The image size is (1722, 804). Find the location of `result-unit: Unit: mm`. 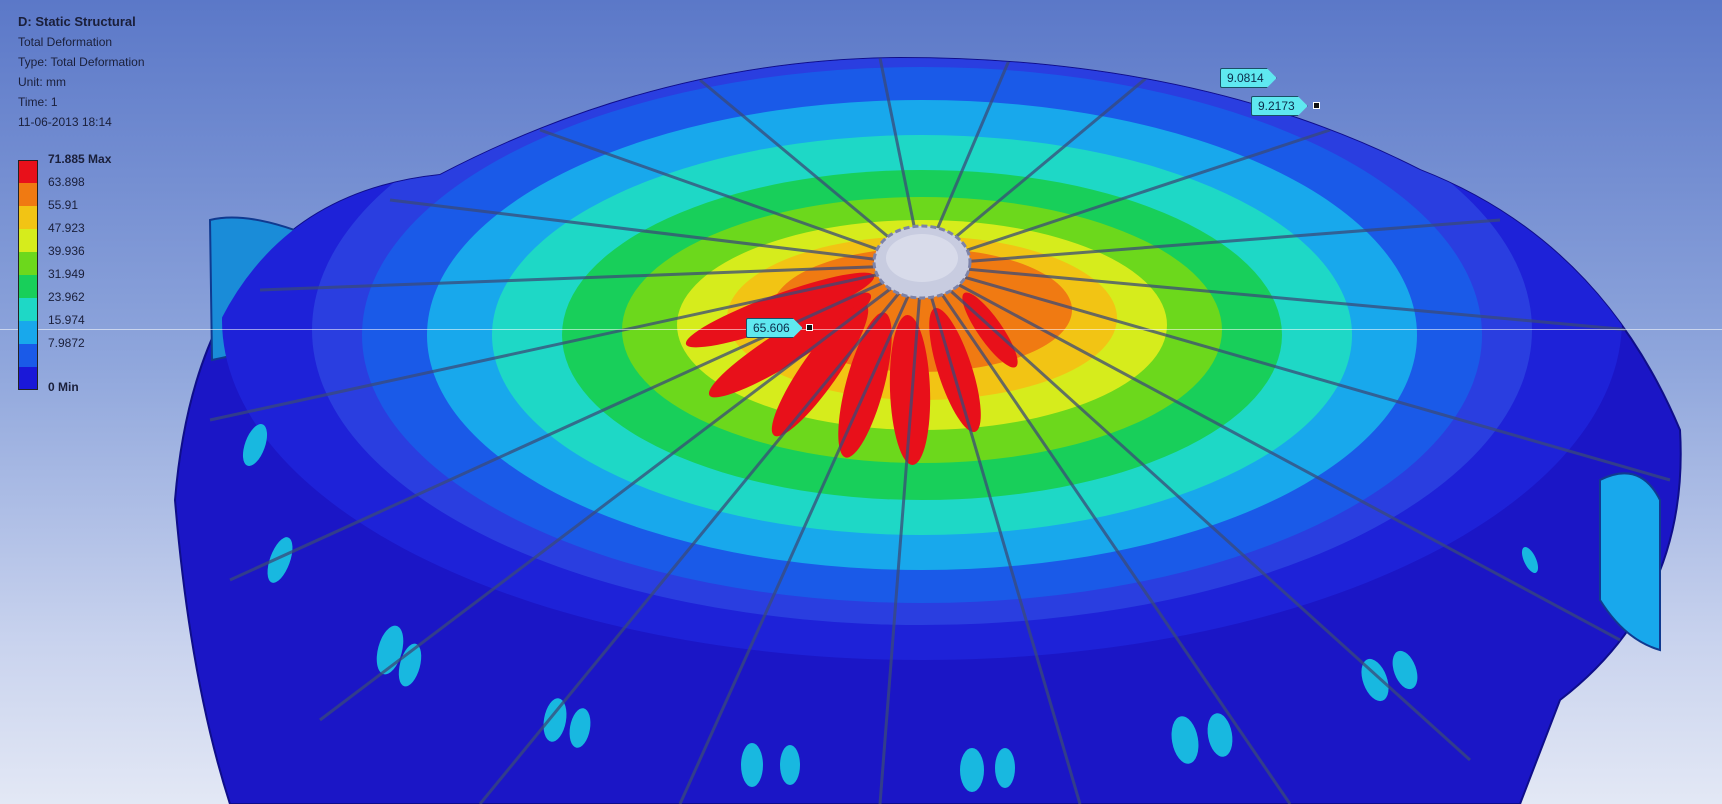

result-unit: Unit: mm is located at coordinates (42, 82).